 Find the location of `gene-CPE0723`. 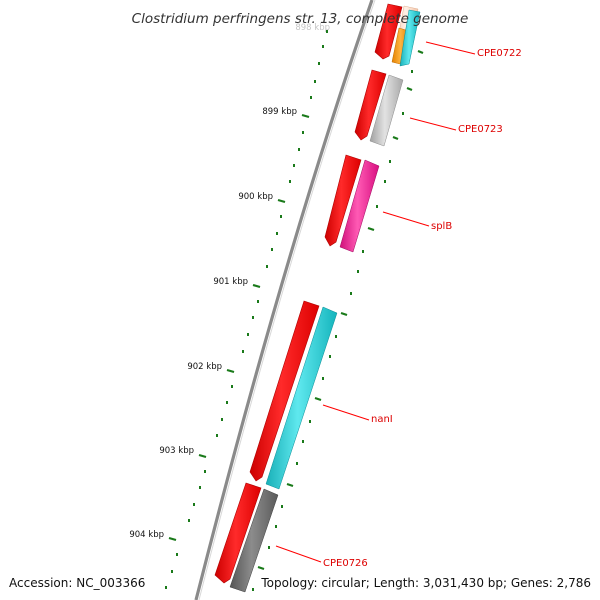

gene-CPE0723 is located at coordinates (386, 110).